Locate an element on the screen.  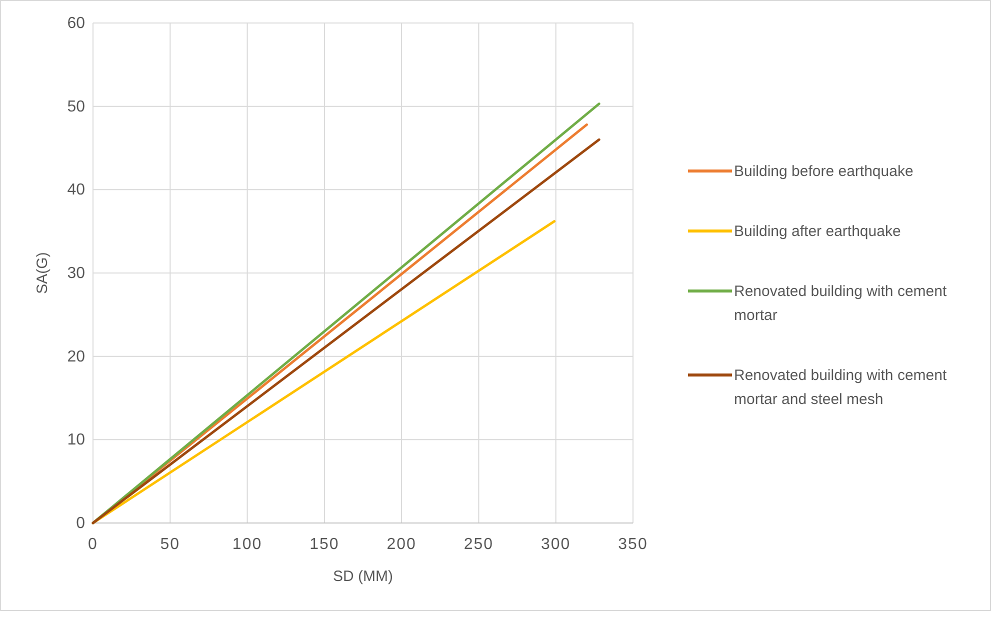
legend-label: Building before earthquake is located at coordinates (824, 171).